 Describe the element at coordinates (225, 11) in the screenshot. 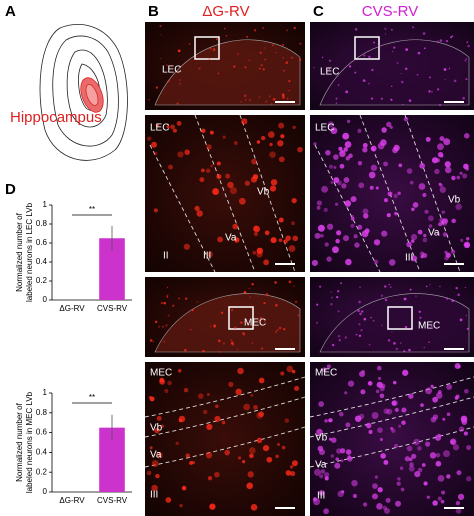

I see `column-title: ΔG-RV` at that location.